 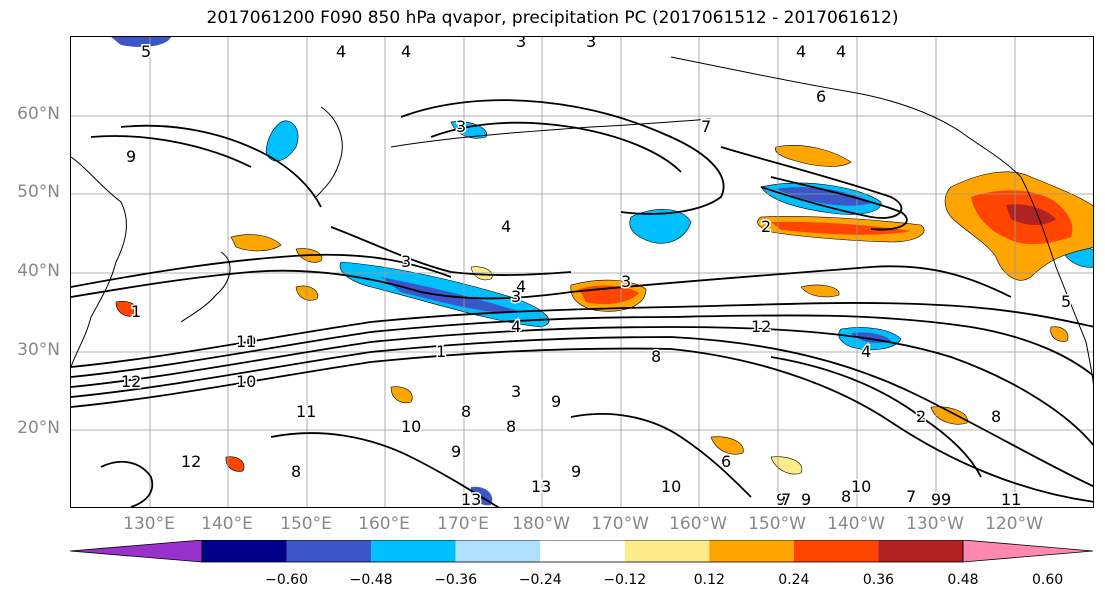 What do you see at coordinates (541, 486) in the screenshot?
I see `contour-label: 13` at bounding box center [541, 486].